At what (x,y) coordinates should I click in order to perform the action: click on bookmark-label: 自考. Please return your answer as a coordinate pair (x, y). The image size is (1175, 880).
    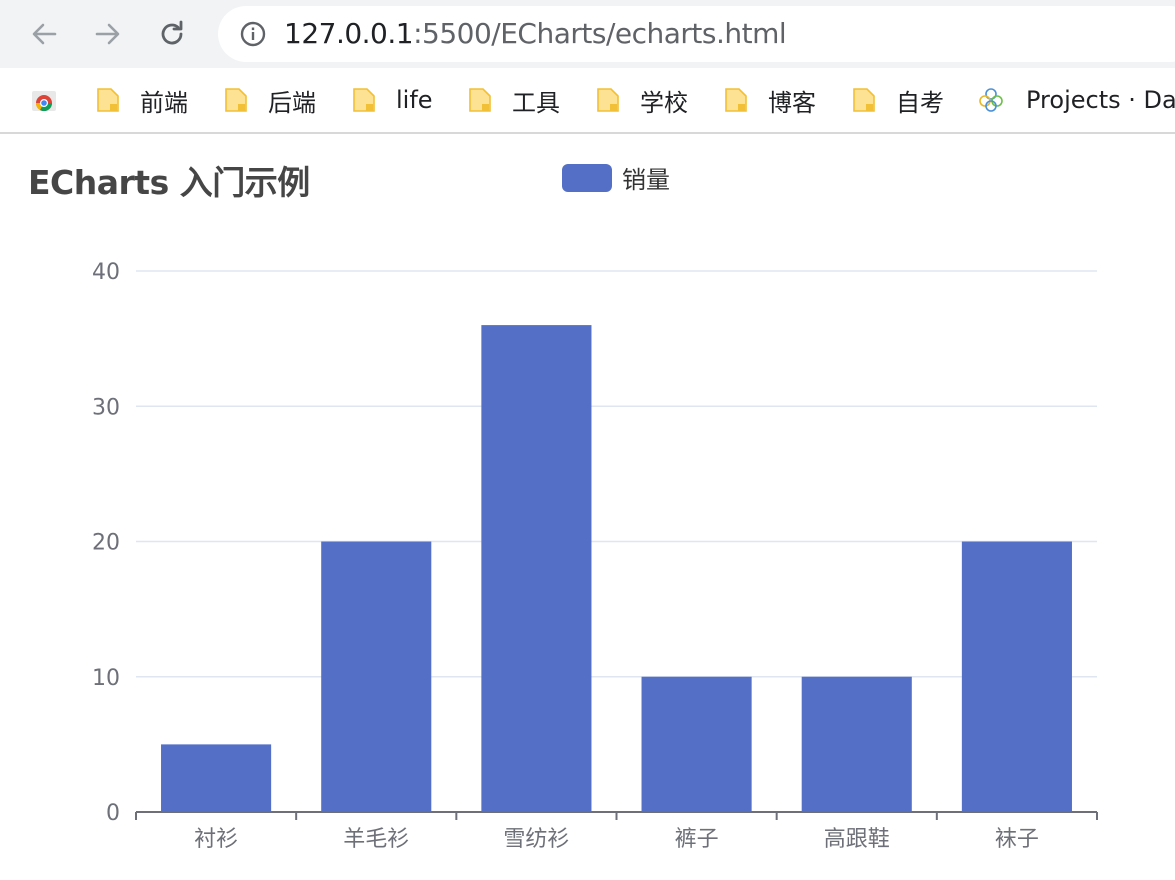
    Looking at the image, I should click on (920, 102).